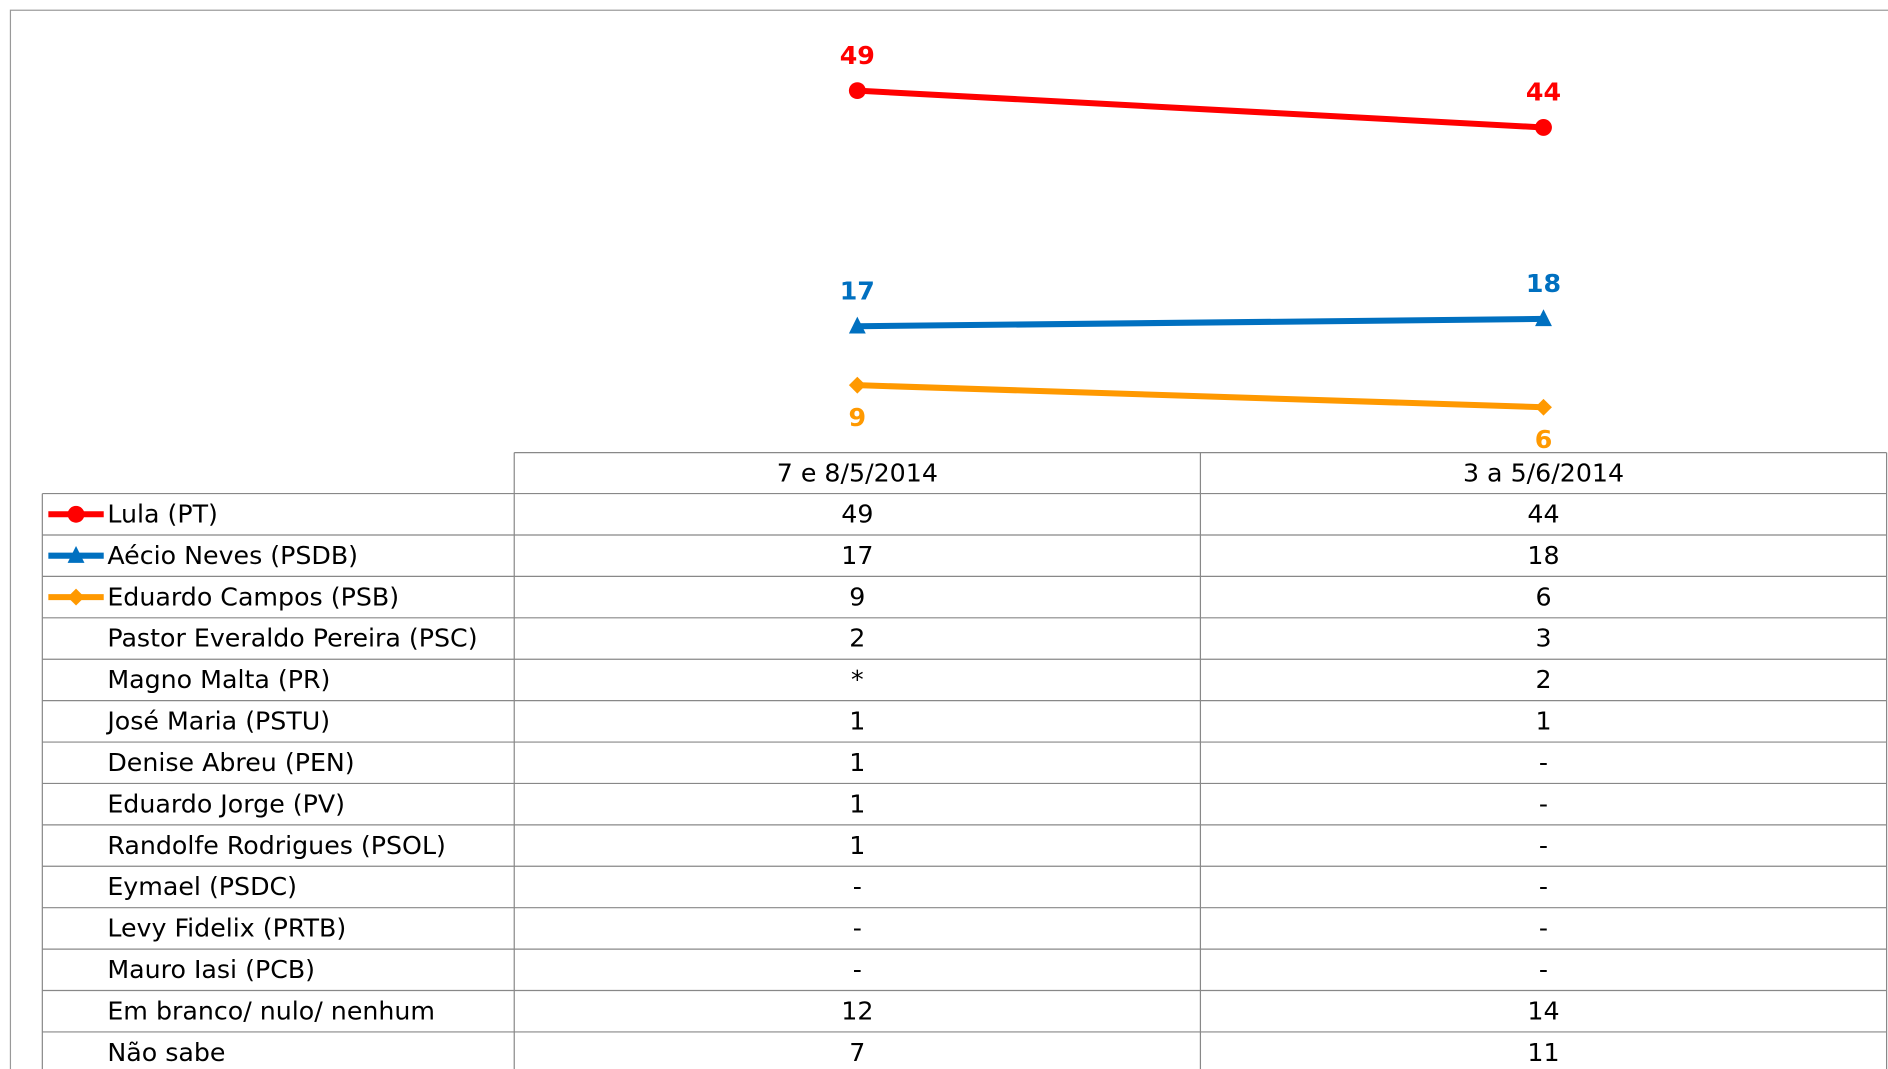  I want to click on cell-value: 44, so click(1543, 513).